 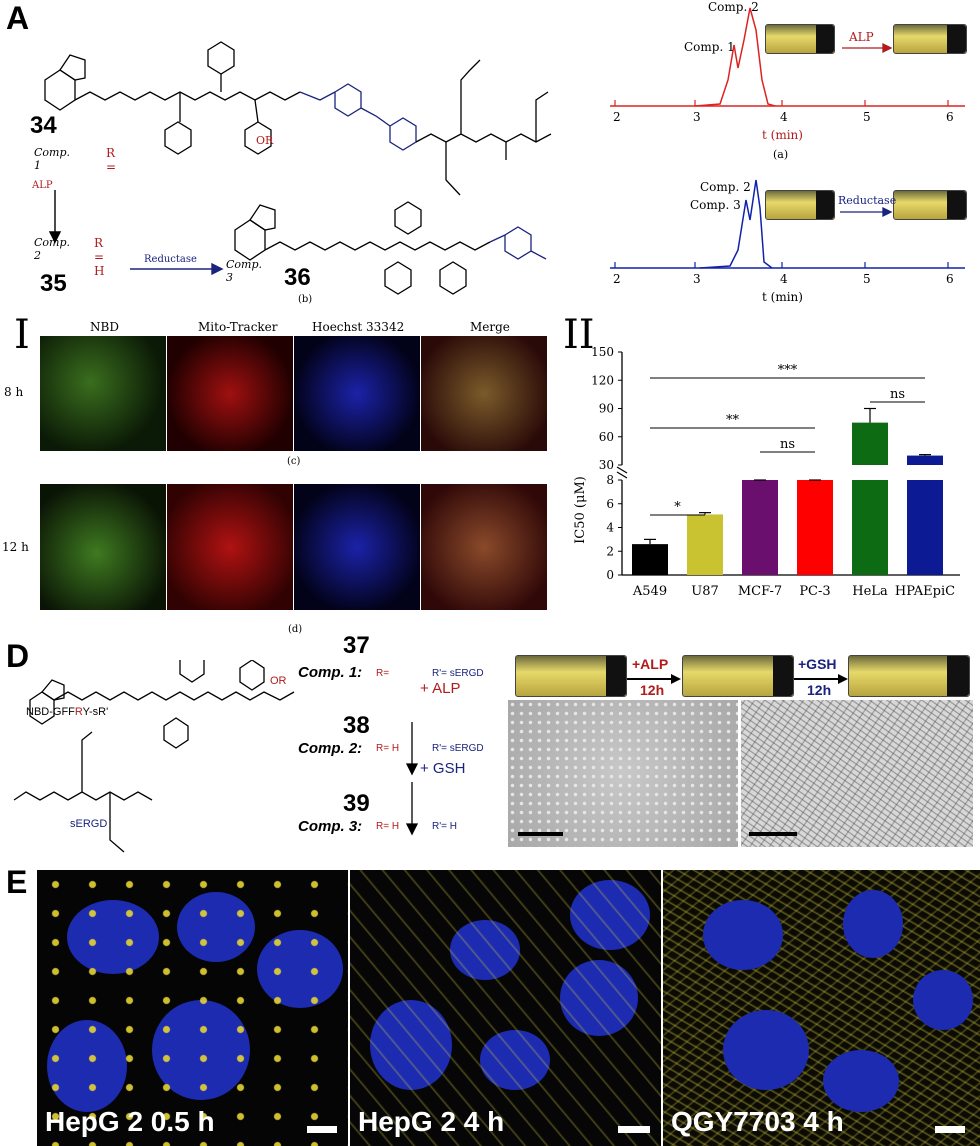 I want to click on sig-a549-hpaepic-label: ***, so click(x=788, y=370).